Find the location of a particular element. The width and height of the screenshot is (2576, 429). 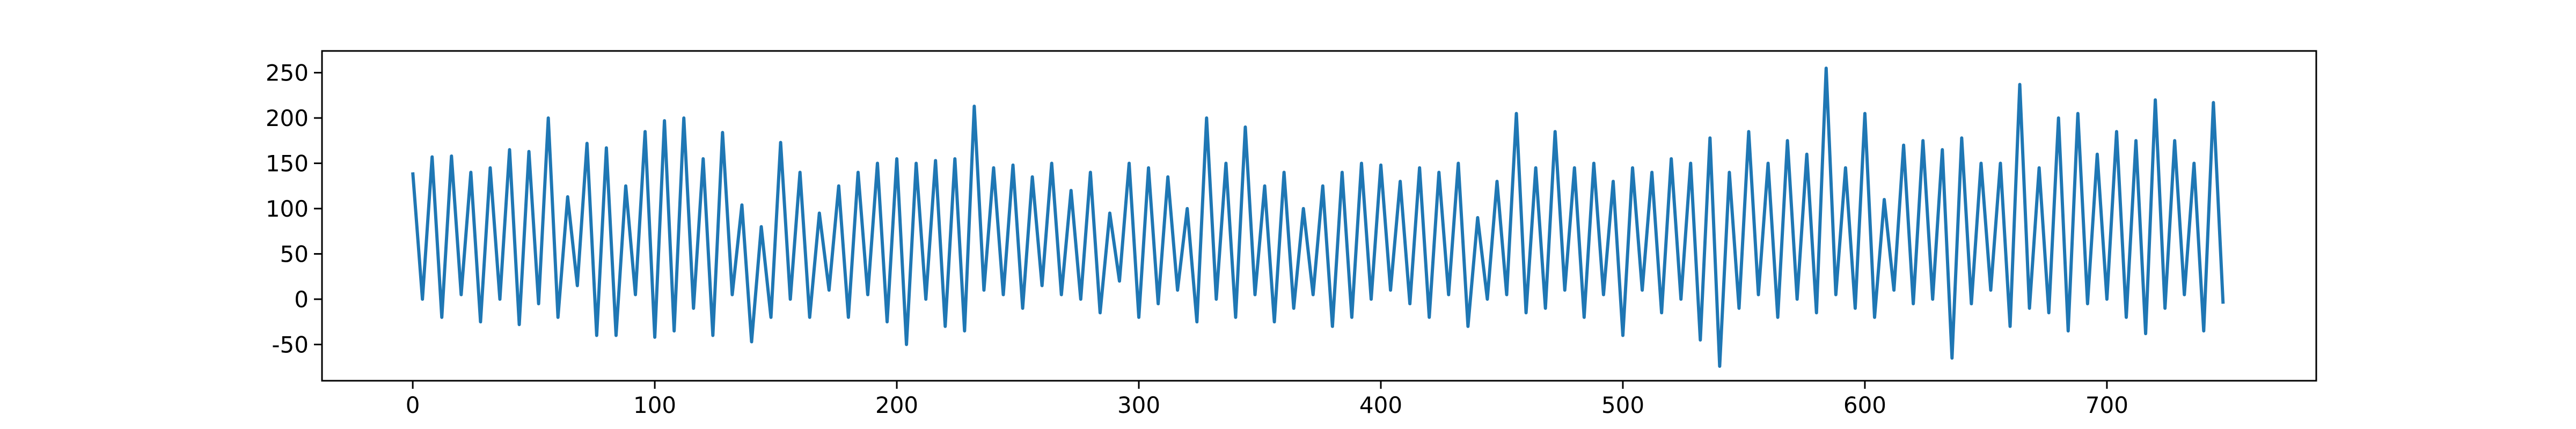

y-tick-label: 50 is located at coordinates (294, 254).